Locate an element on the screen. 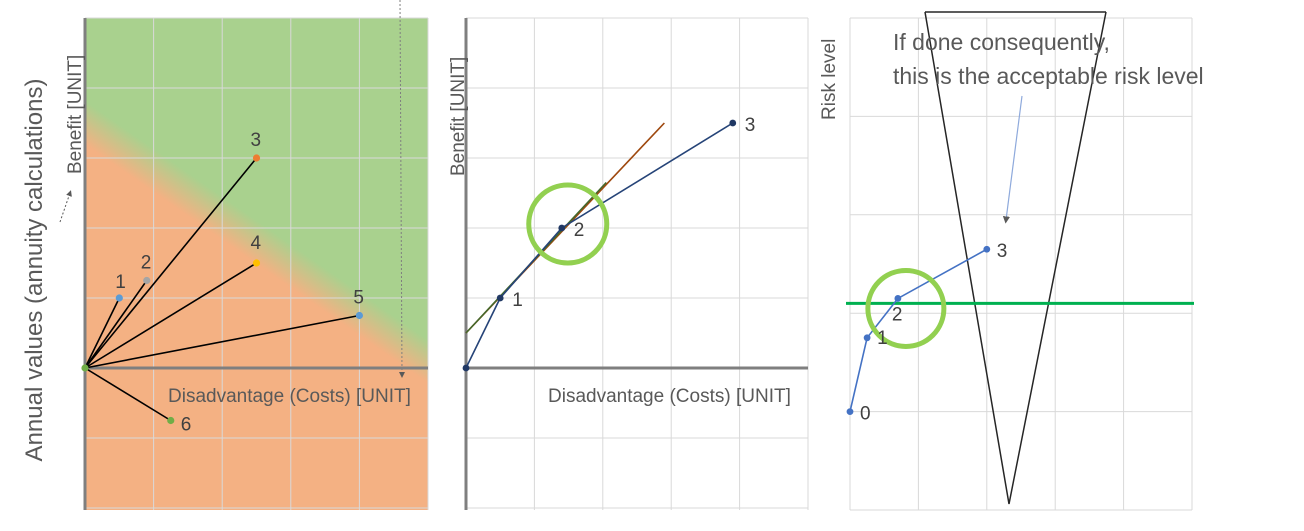  middle-highlight-circle is located at coordinates (568, 224).